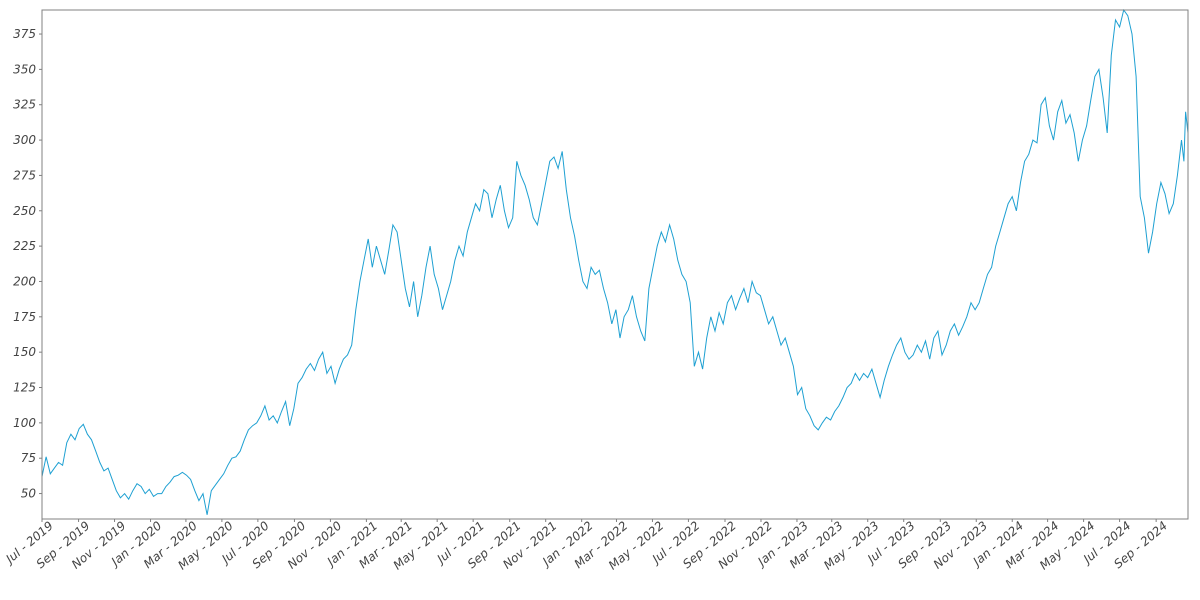 The image size is (1200, 600). I want to click on y-tick-label: 375, so click(24, 34).